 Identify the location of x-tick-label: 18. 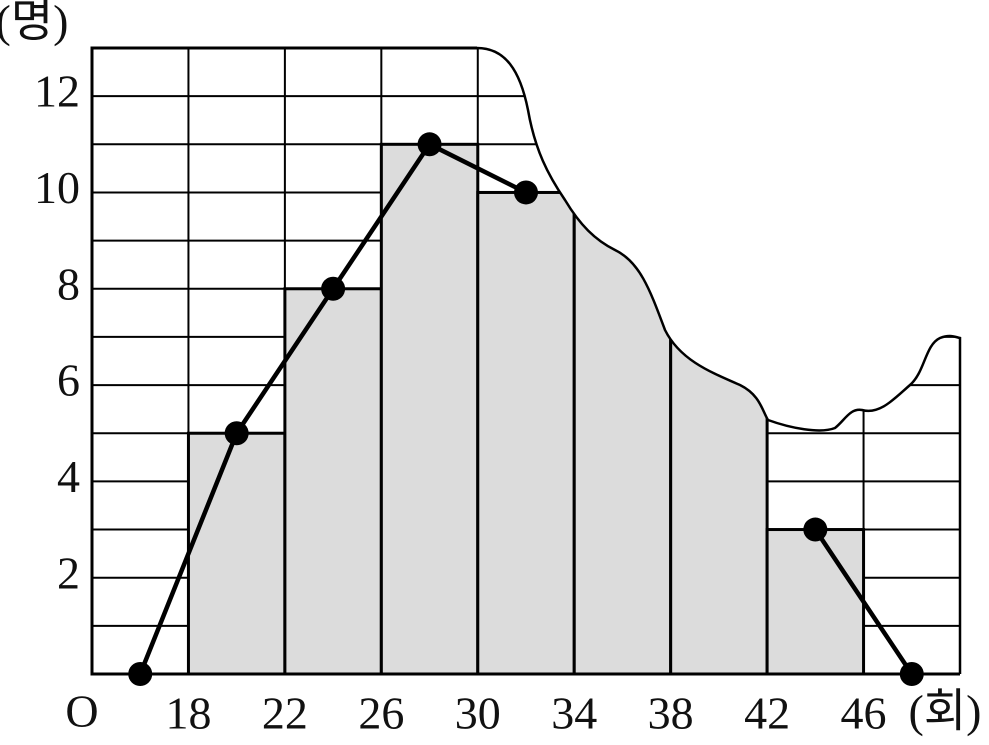
(188, 713).